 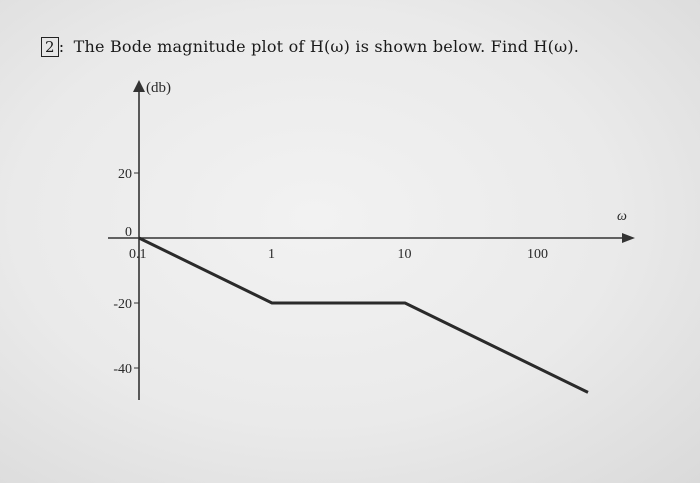 I want to click on y-tick-label: -20, so click(x=122, y=304).